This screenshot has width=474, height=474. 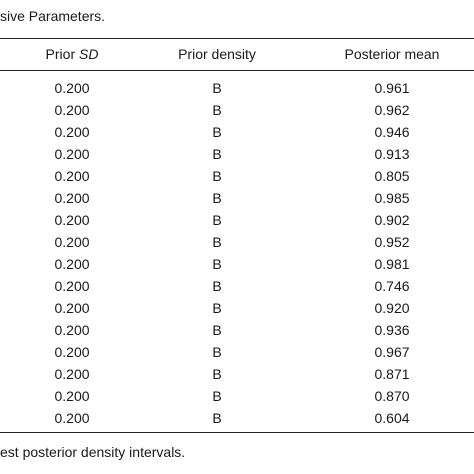 I want to click on table-cell: 0.871, so click(x=392, y=374).